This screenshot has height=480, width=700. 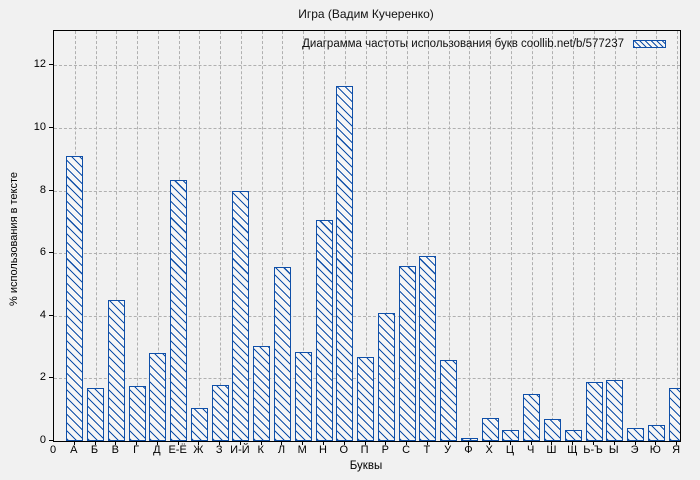 What do you see at coordinates (490, 429) in the screenshot?
I see `bar-Х` at bounding box center [490, 429].